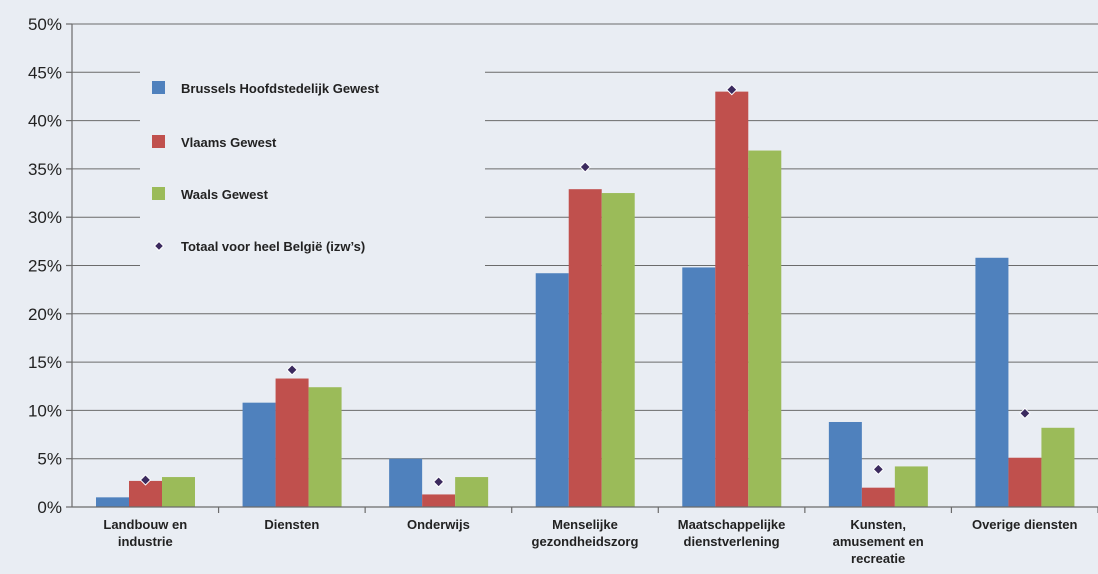  What do you see at coordinates (229, 142) in the screenshot?
I see `legend-label: Vlaams Gewest` at bounding box center [229, 142].